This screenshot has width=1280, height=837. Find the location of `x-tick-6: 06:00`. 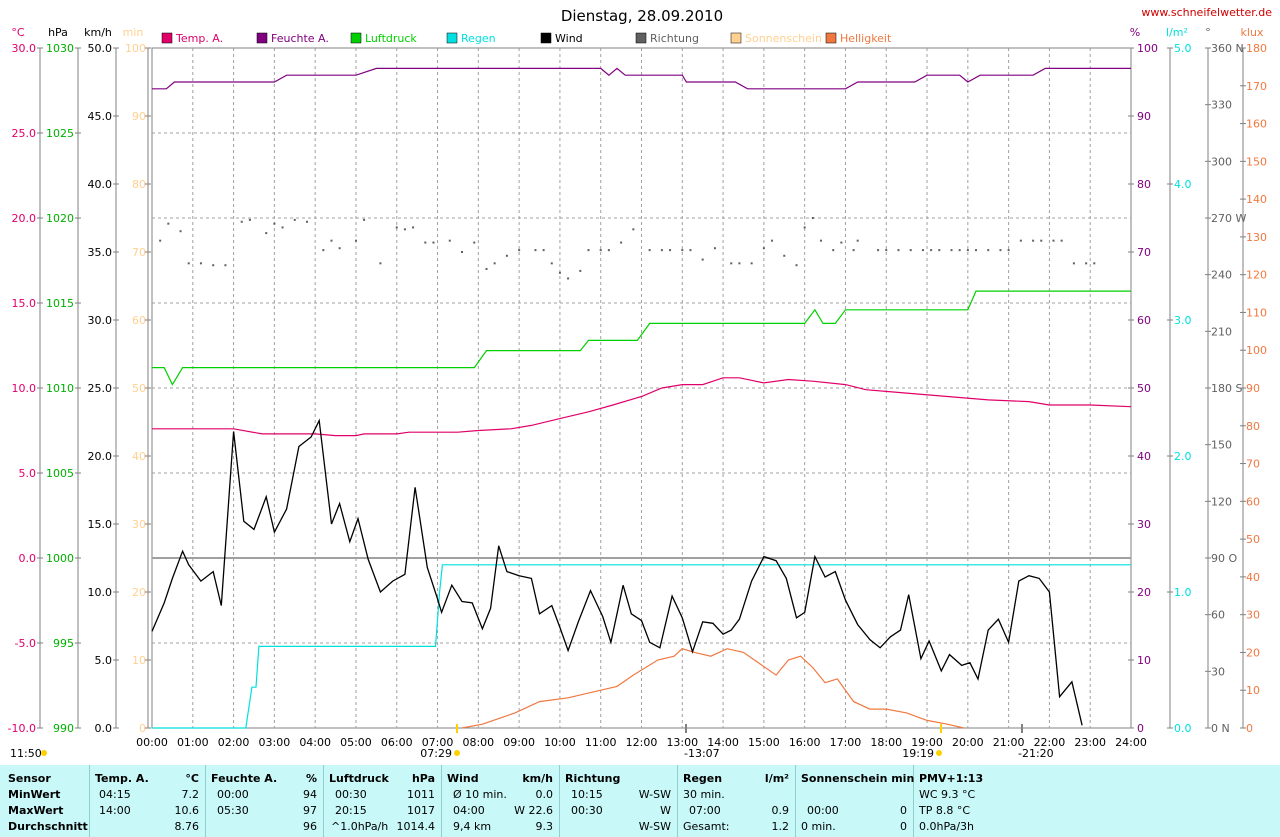

x-tick-6: 06:00 is located at coordinates (397, 742).